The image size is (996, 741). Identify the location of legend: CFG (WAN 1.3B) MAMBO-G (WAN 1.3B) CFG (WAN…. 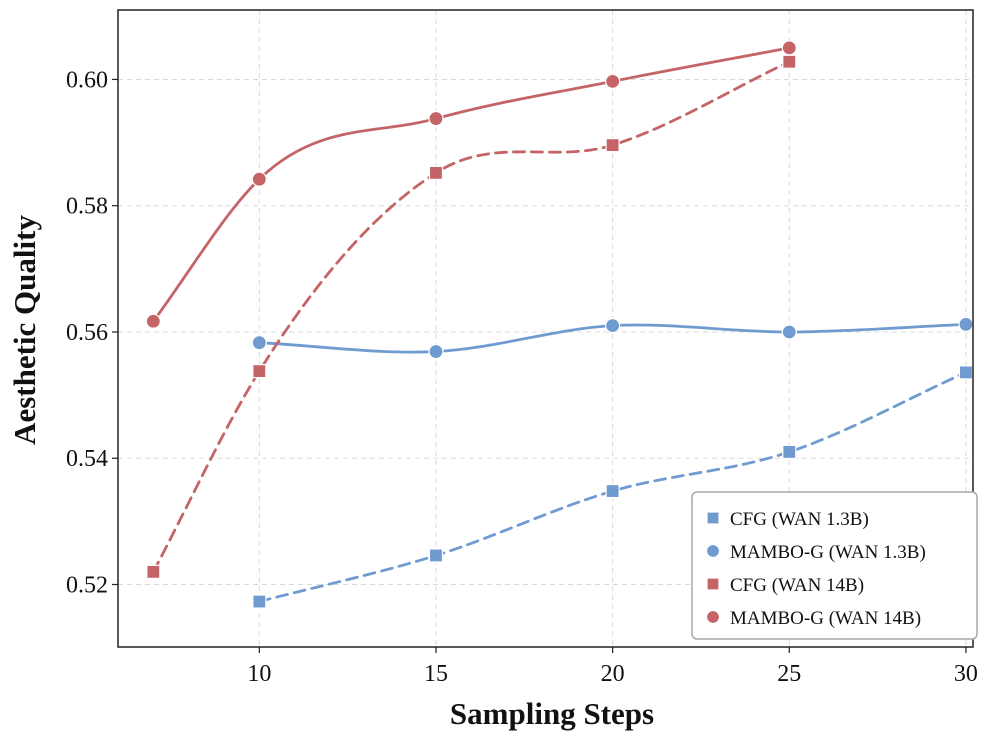
(834, 565).